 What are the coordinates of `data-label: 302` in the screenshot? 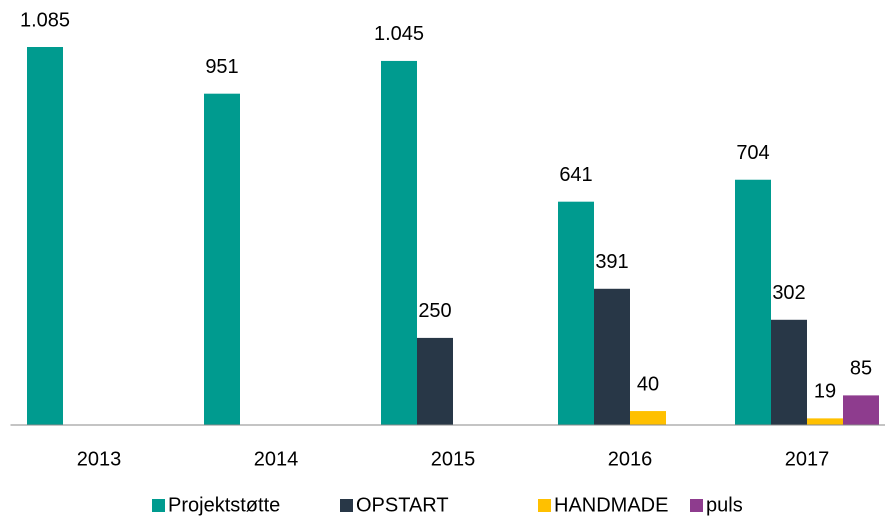 It's located at (788, 293).